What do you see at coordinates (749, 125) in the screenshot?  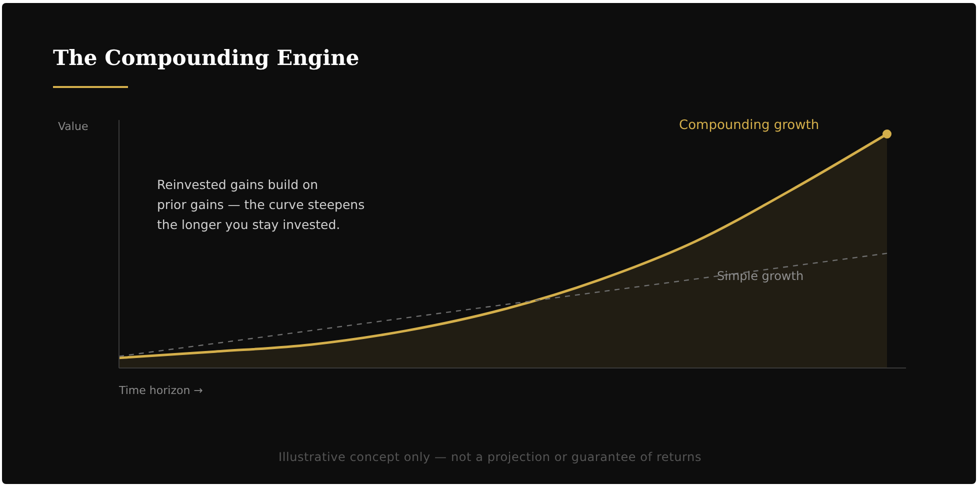 I see `text: Compounding growth` at bounding box center [749, 125].